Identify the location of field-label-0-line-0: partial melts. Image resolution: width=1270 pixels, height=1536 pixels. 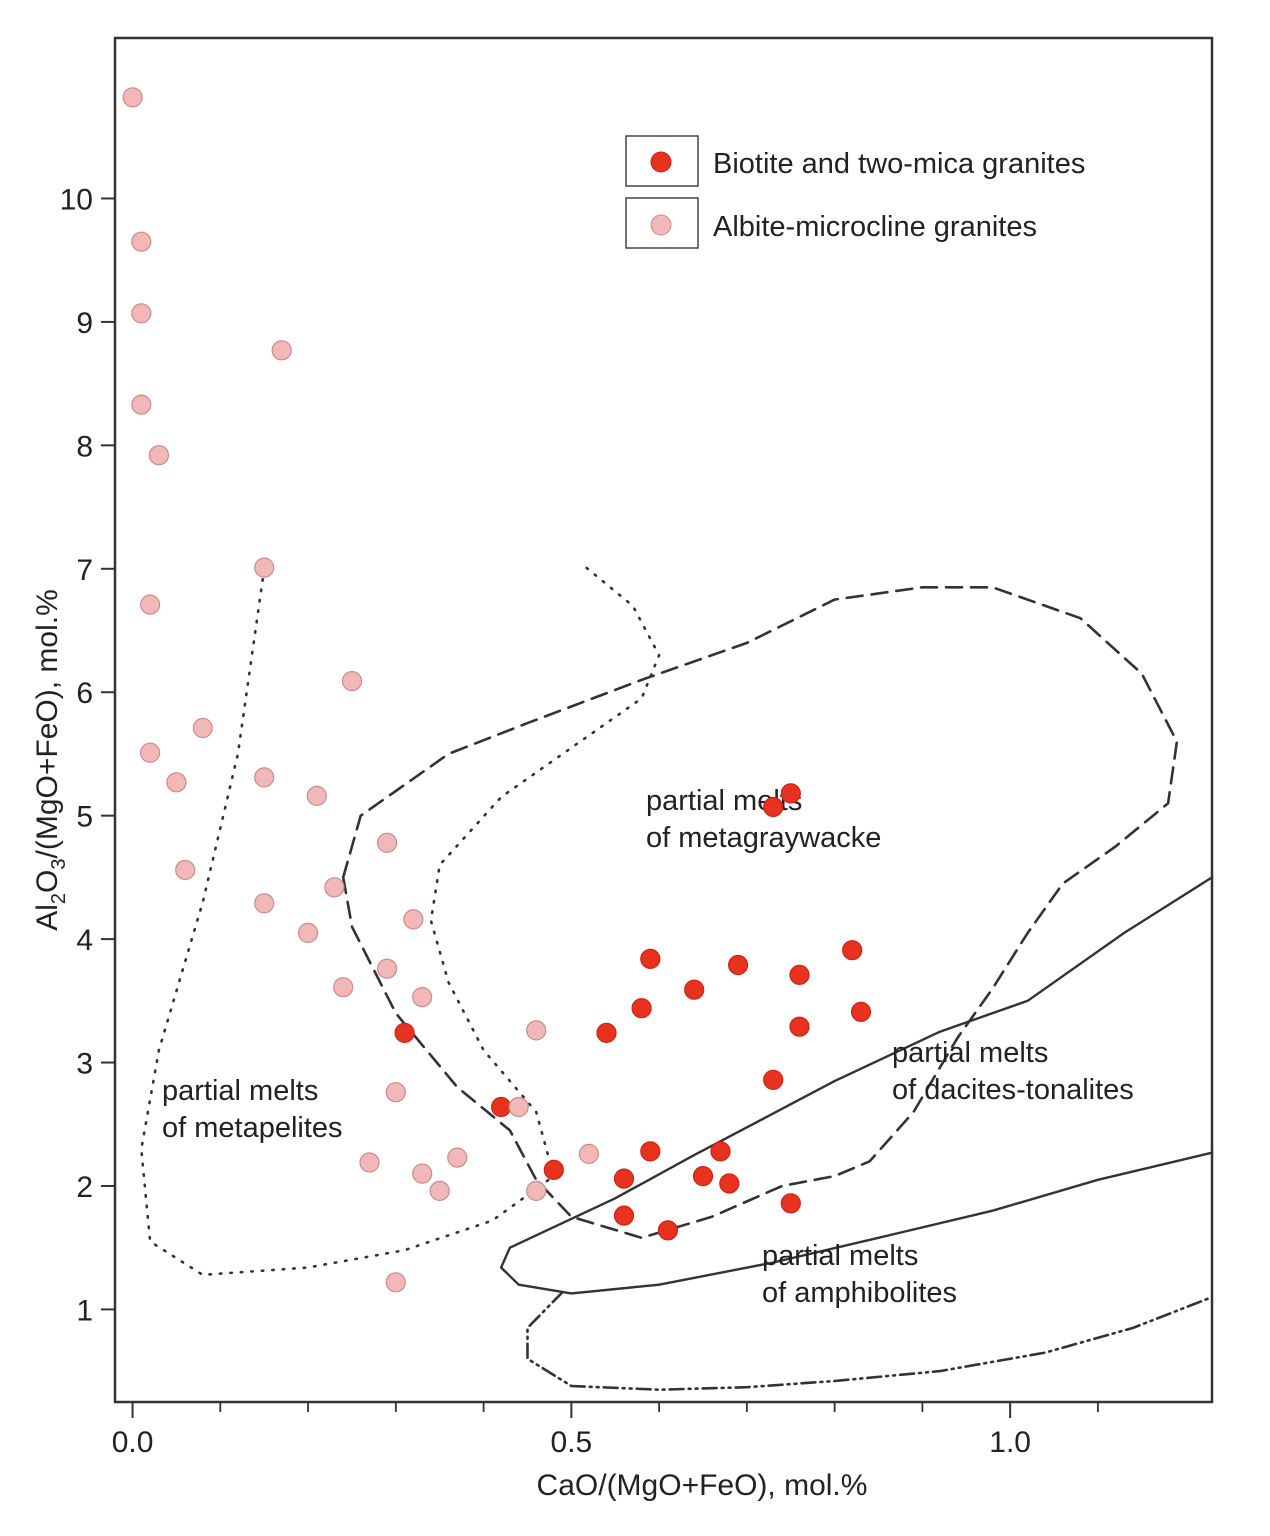
(240, 1091).